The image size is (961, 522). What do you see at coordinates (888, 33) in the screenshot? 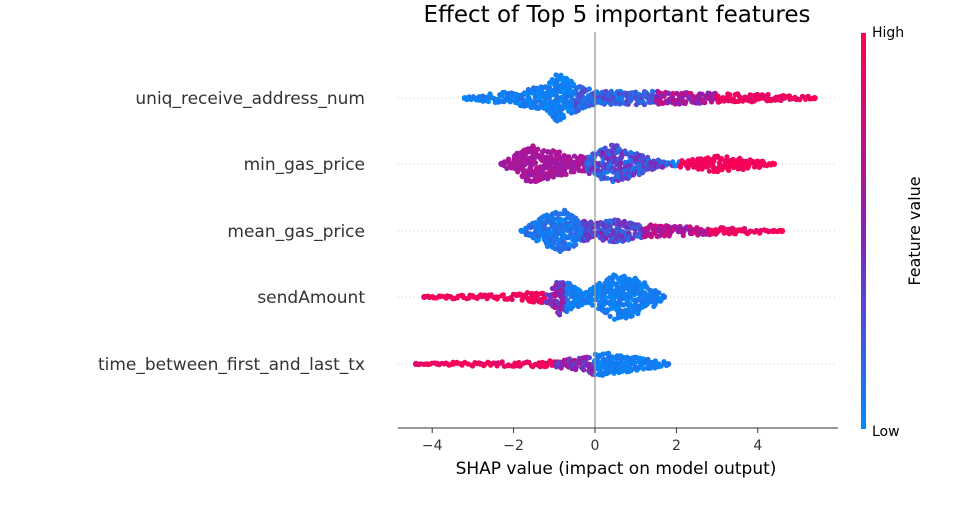
I see `colorbar-high-label: High` at bounding box center [888, 33].